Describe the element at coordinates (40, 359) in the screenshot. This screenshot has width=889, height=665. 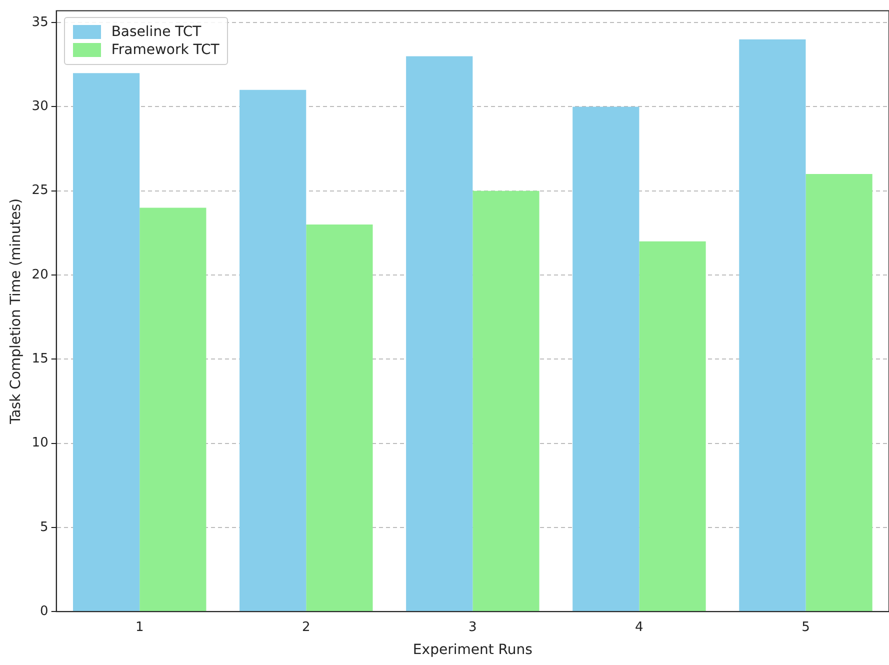
I see `y-tick-label: 15` at that location.